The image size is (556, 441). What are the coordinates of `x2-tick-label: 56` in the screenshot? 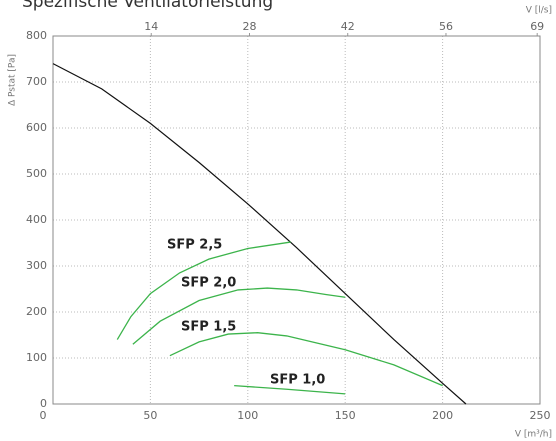 It's located at (446, 26).